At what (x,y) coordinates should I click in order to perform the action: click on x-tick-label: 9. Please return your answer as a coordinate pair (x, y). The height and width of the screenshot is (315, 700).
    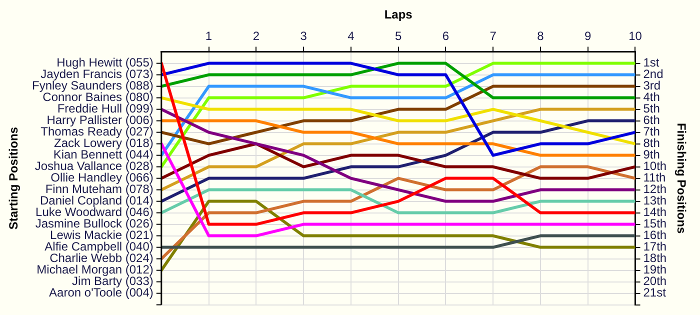
    Looking at the image, I should click on (588, 35).